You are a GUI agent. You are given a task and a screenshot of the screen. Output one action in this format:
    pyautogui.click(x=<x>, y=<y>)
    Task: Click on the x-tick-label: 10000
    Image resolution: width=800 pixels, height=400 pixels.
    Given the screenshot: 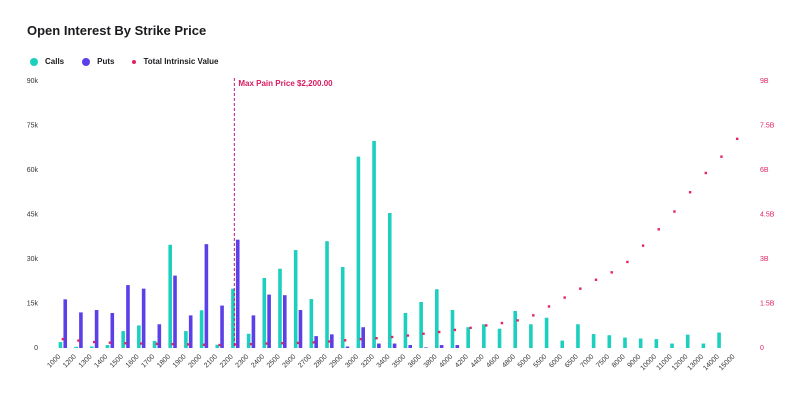 What is the action you would take?
    pyautogui.click(x=648, y=362)
    